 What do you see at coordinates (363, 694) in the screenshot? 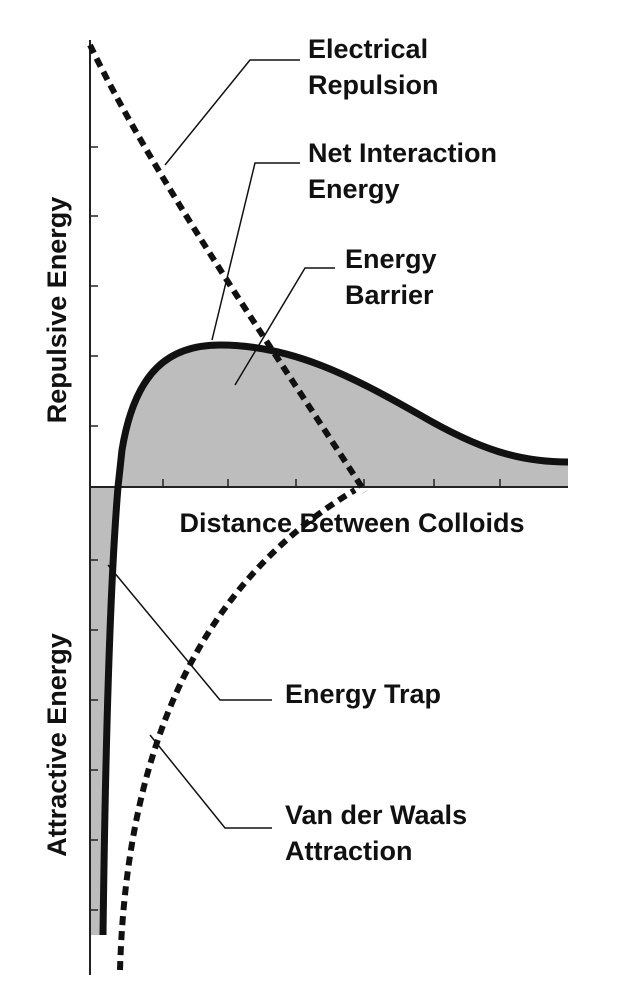
I see `label: Energy Trap` at bounding box center [363, 694].